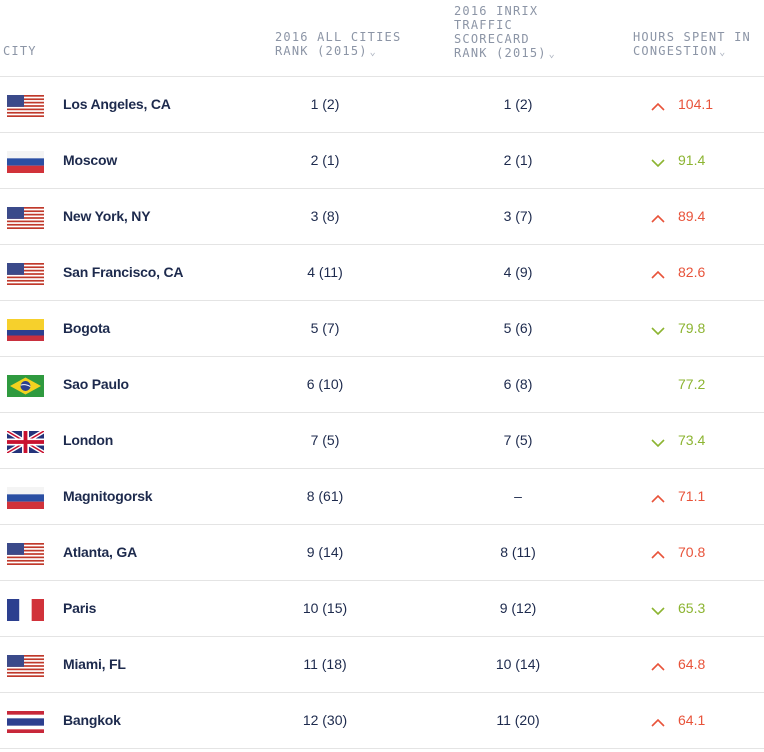  Describe the element at coordinates (92, 720) in the screenshot. I see `city-name: Bangkok` at that location.